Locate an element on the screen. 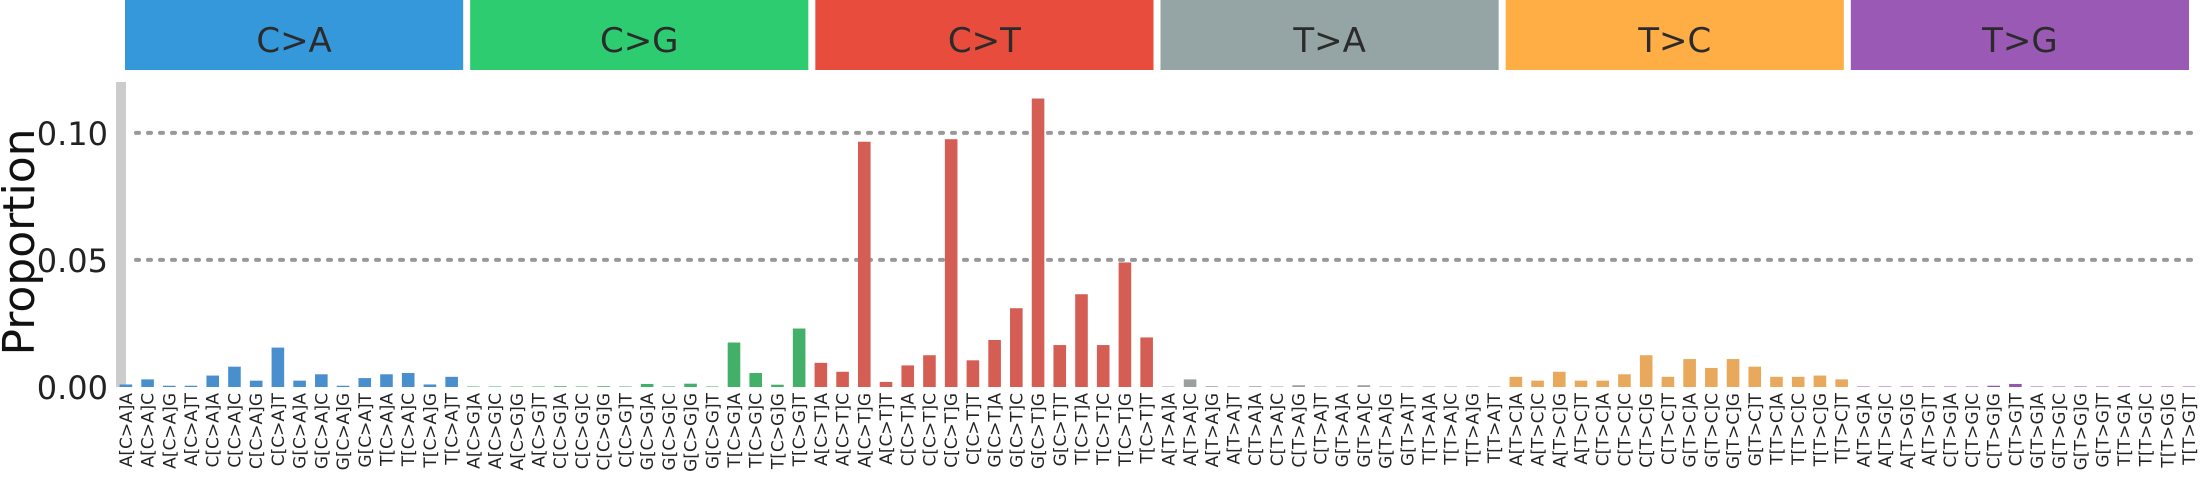 This screenshot has width=2200, height=500. x-tick-label: C[C>G]A is located at coordinates (561, 431).